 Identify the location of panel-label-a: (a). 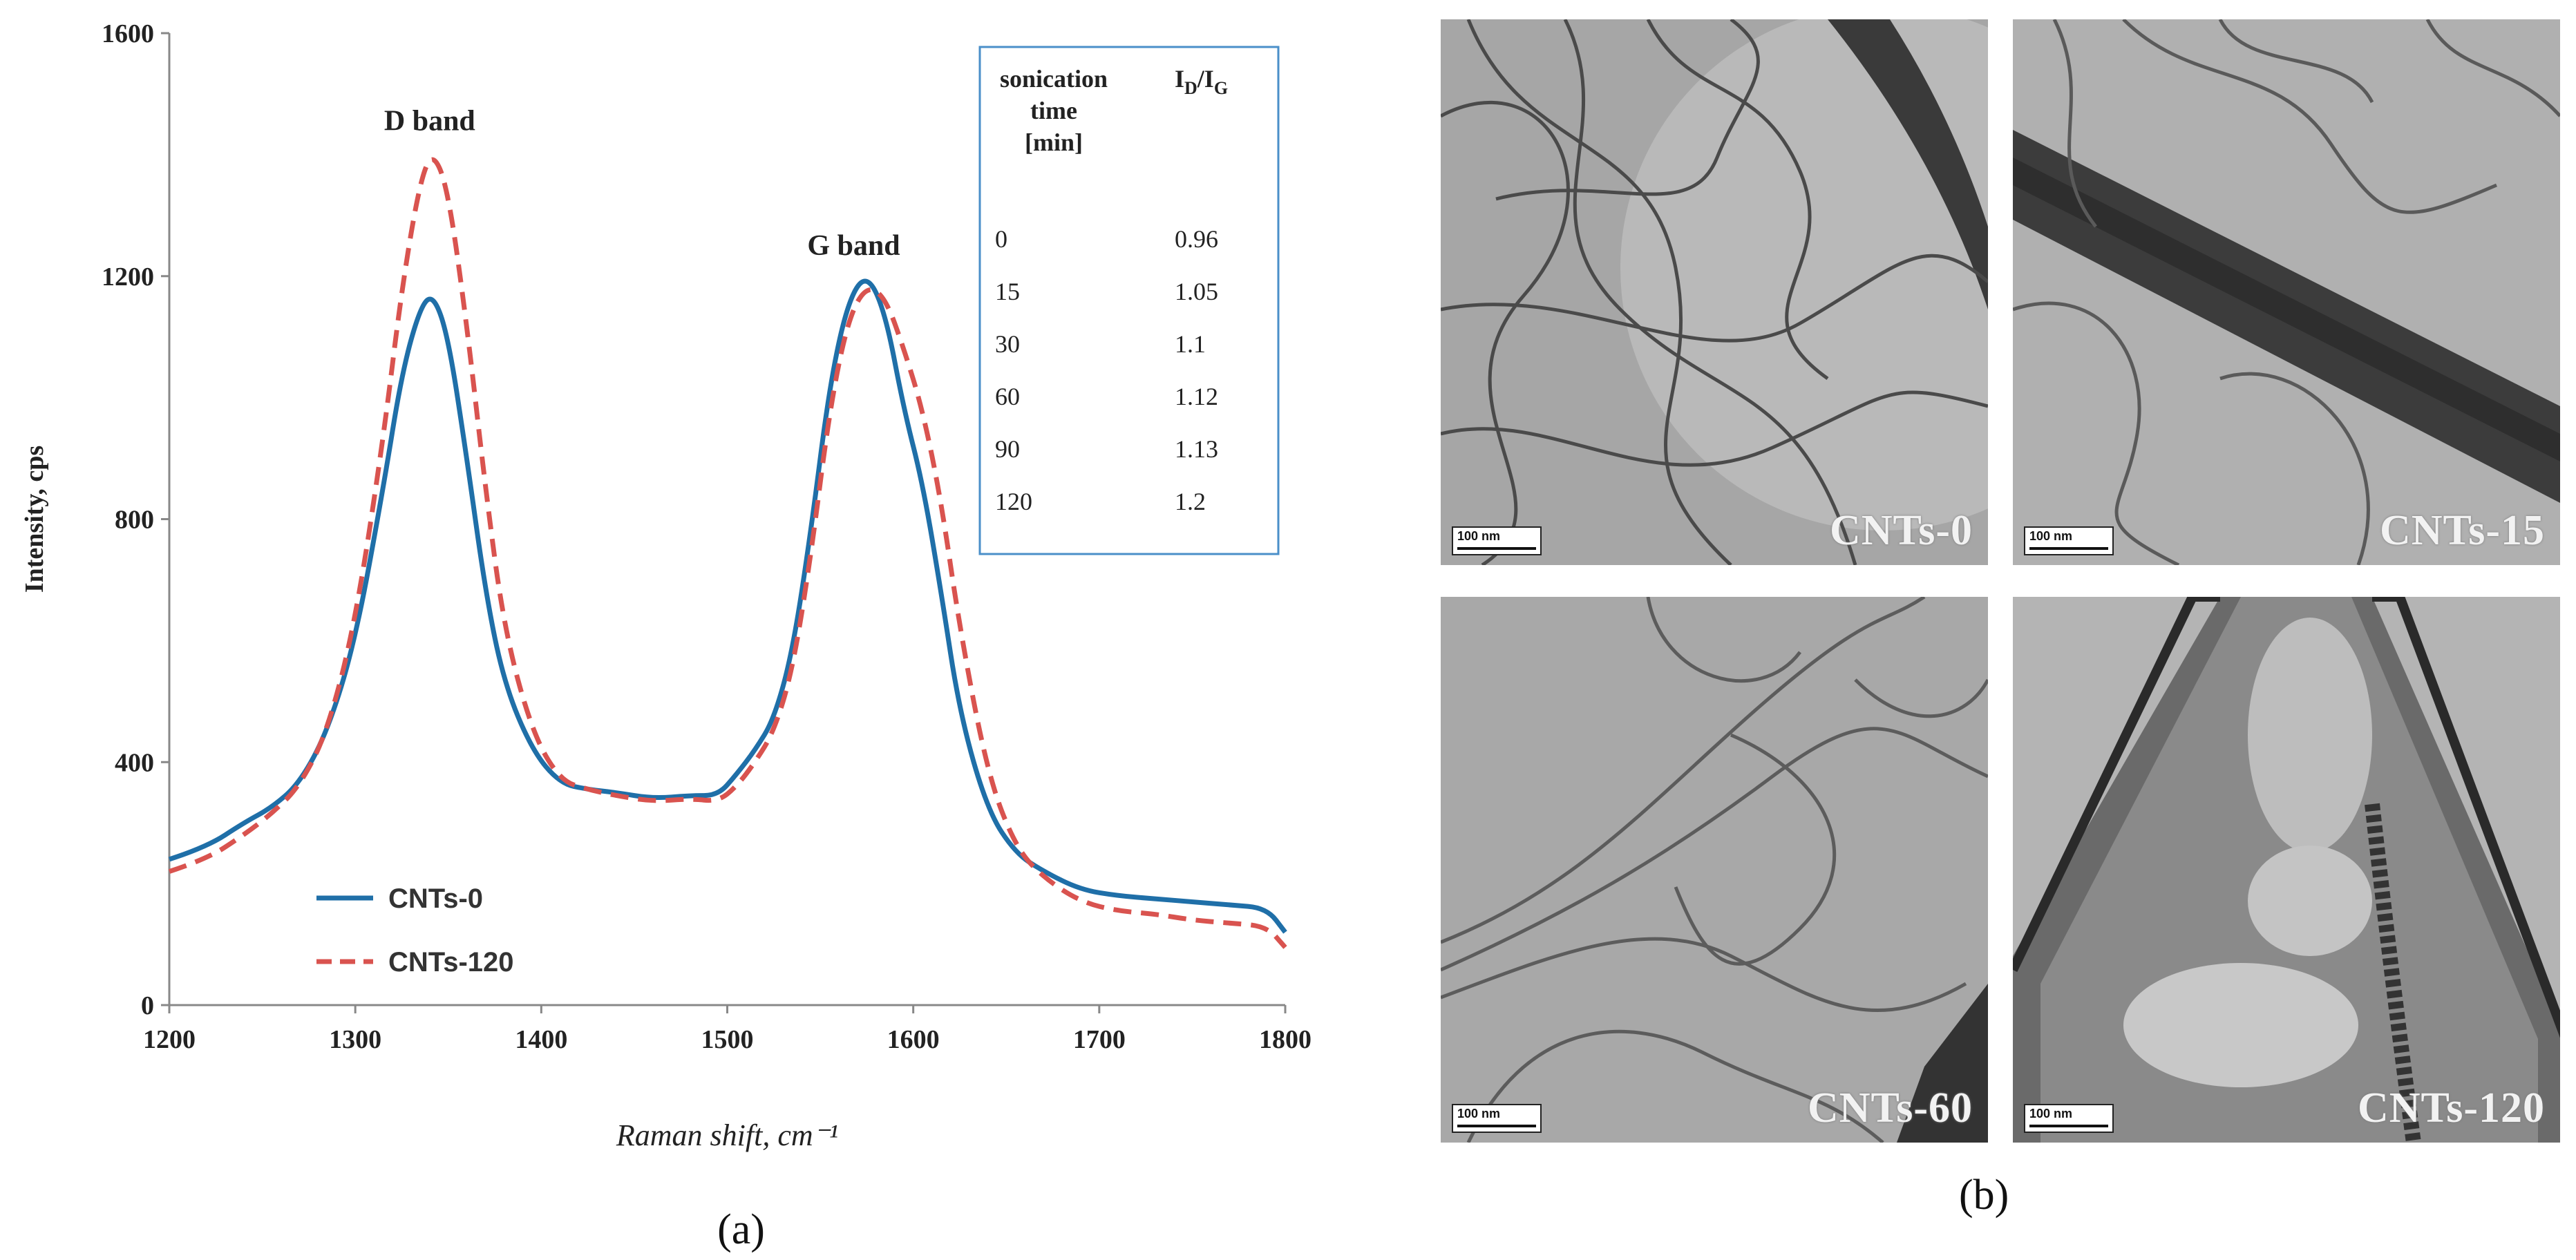
(741, 1229).